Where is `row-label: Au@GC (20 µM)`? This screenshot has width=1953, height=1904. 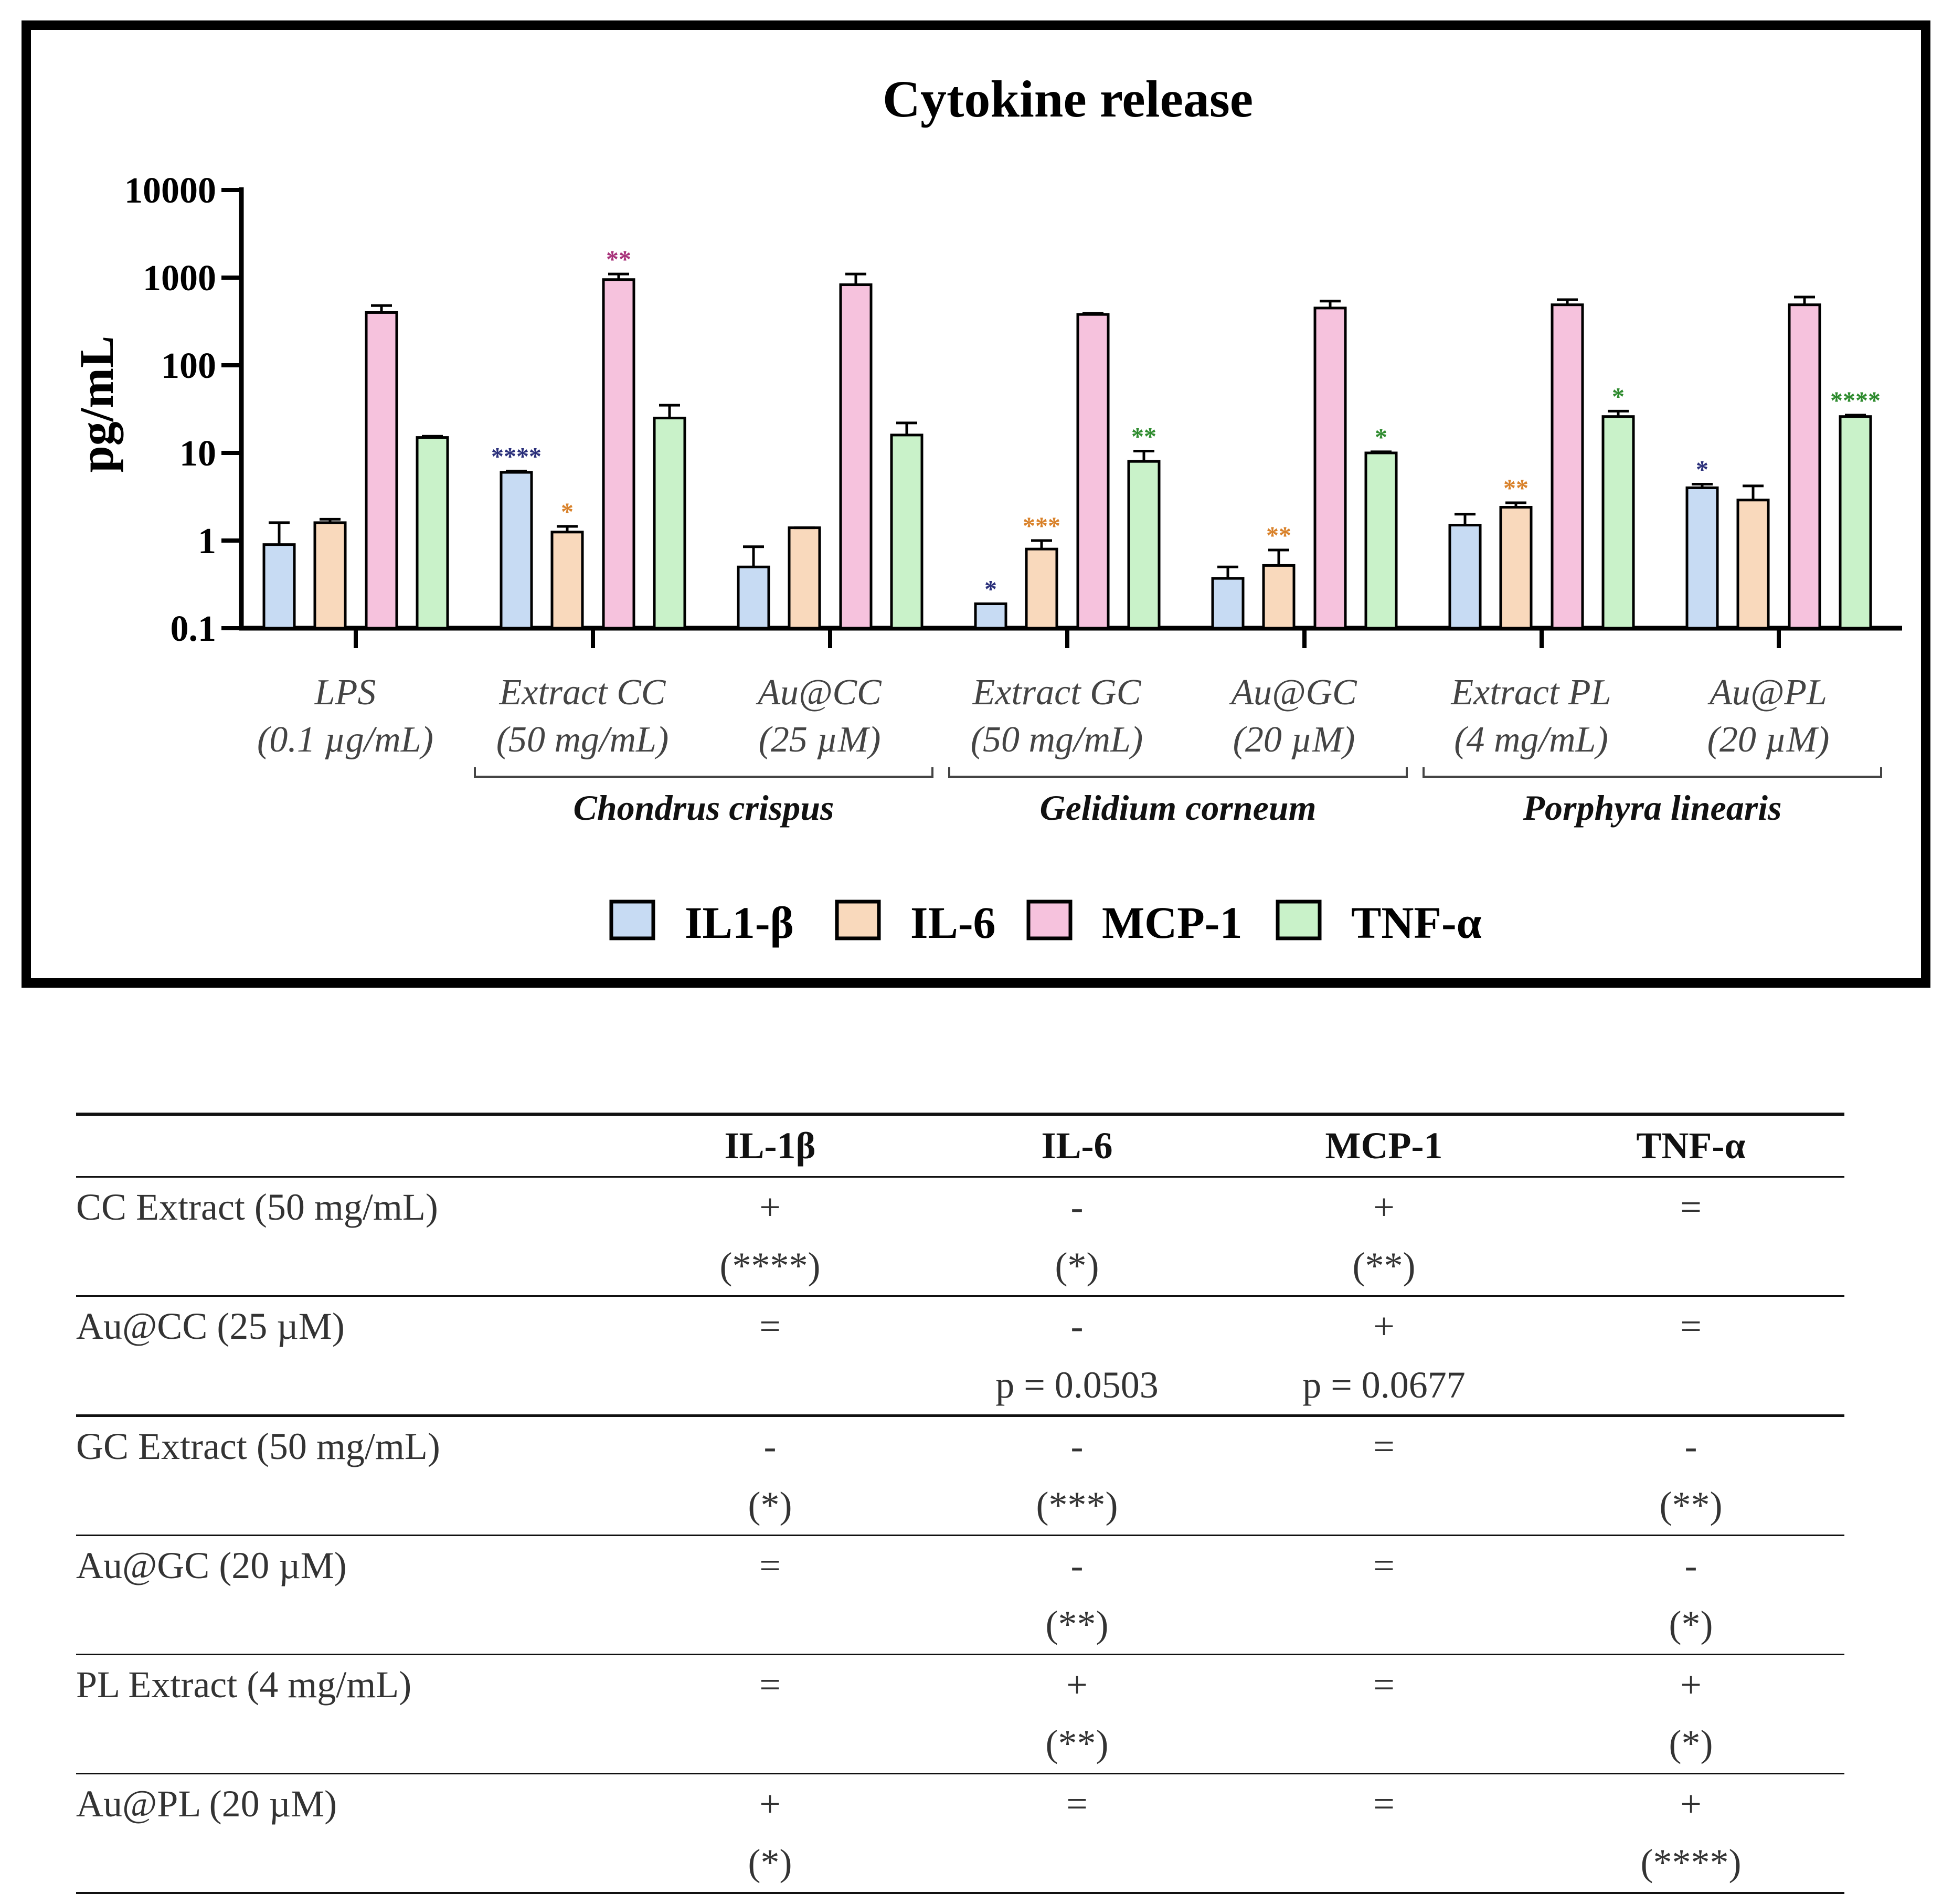 row-label: Au@GC (20 µM) is located at coordinates (211, 1565).